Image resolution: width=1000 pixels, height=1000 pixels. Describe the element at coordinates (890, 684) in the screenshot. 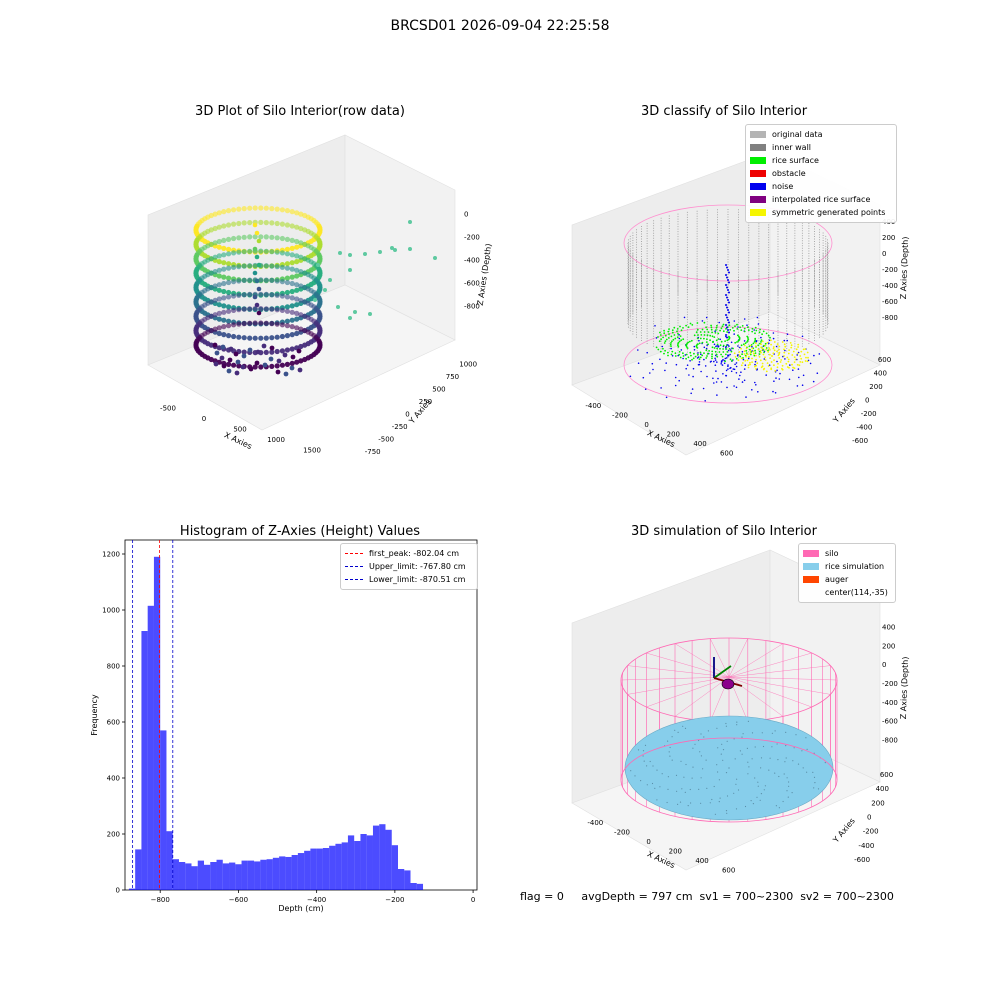

I see `z-tick-label: -200` at that location.